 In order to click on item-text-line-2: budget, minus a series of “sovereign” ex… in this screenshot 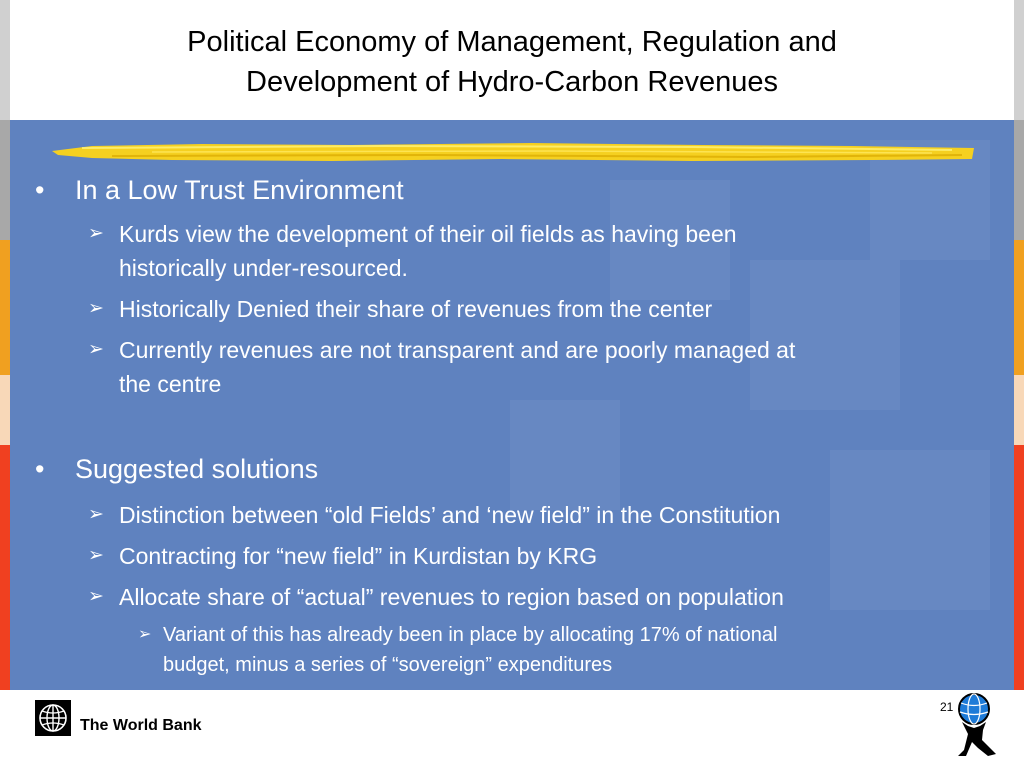, I will do `click(388, 665)`.